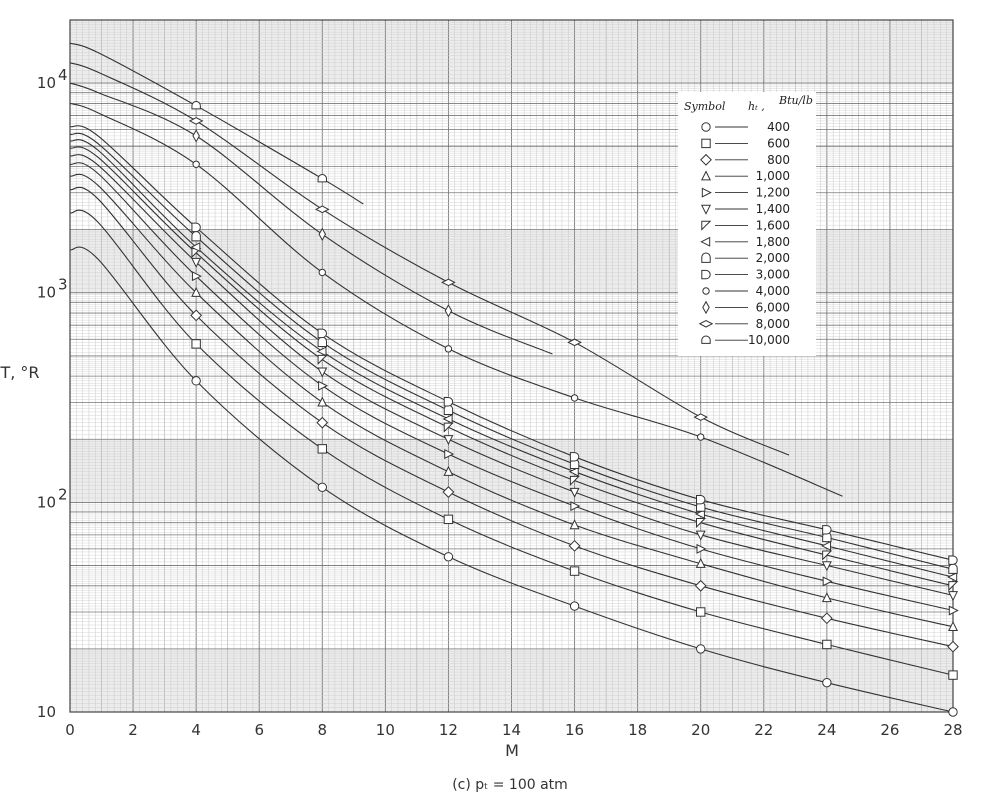 This screenshot has width=983, height=796. Describe the element at coordinates (778, 160) in the screenshot. I see `legend-label: 800` at that location.